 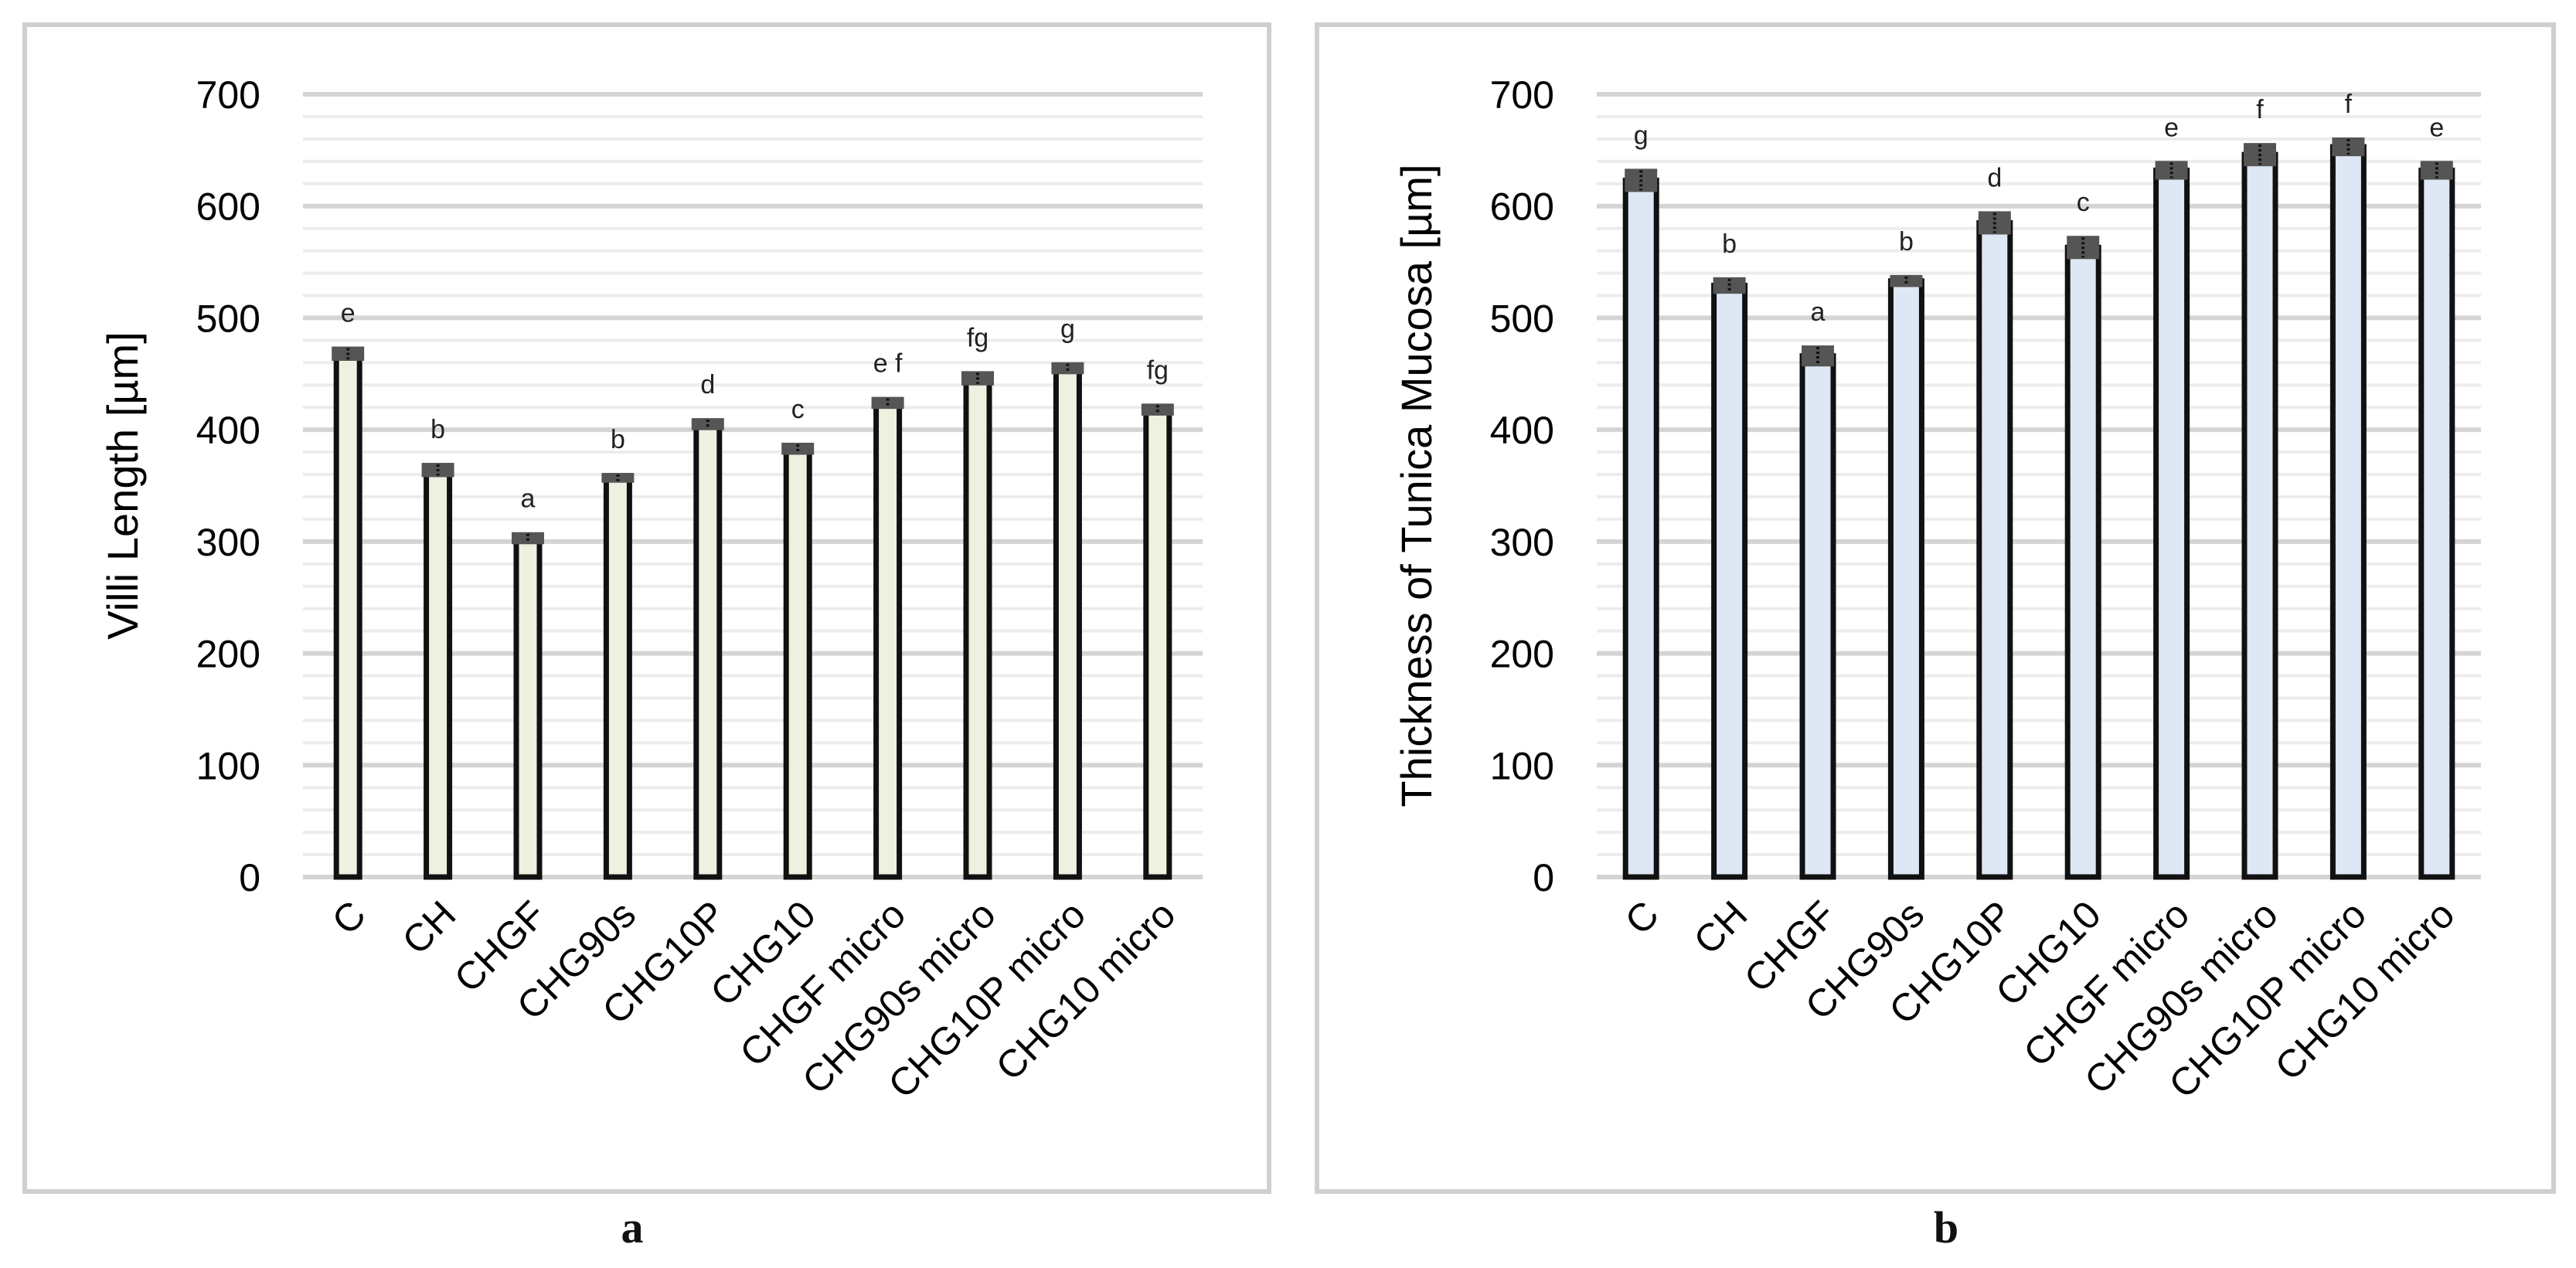 I want to click on panel-caption-b: b, so click(x=1946, y=1227).